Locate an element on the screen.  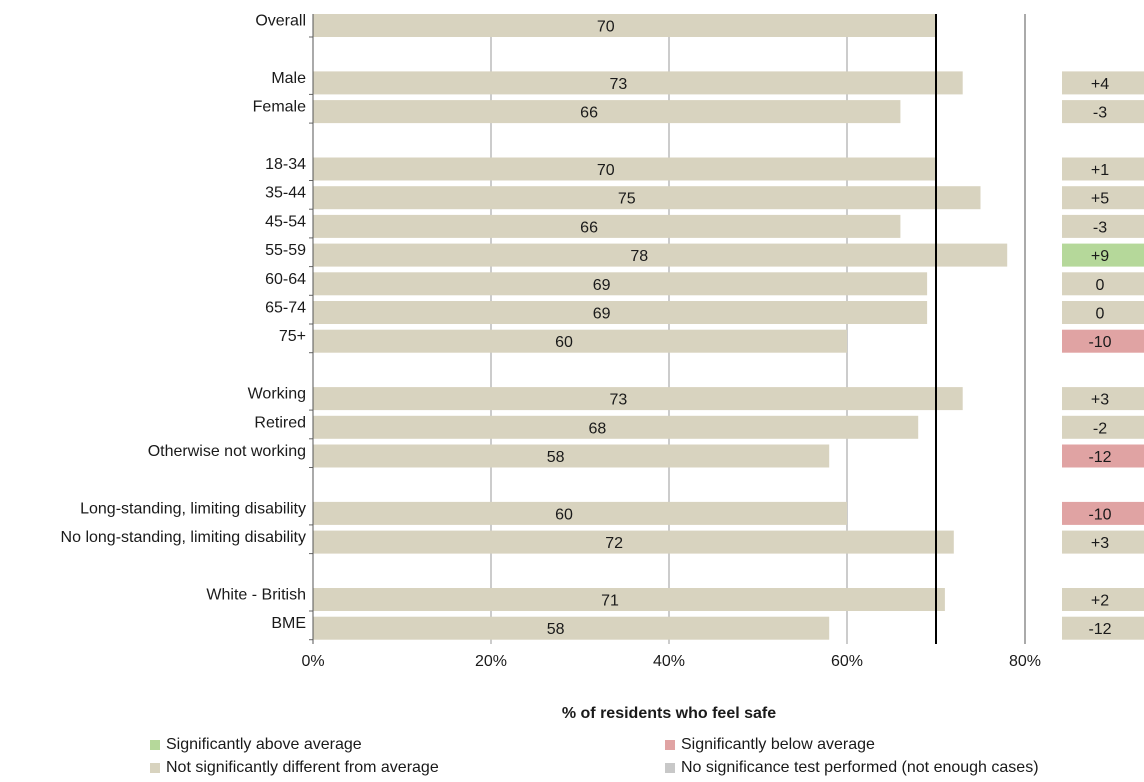
legend-above-swatch is located at coordinates (155, 745).